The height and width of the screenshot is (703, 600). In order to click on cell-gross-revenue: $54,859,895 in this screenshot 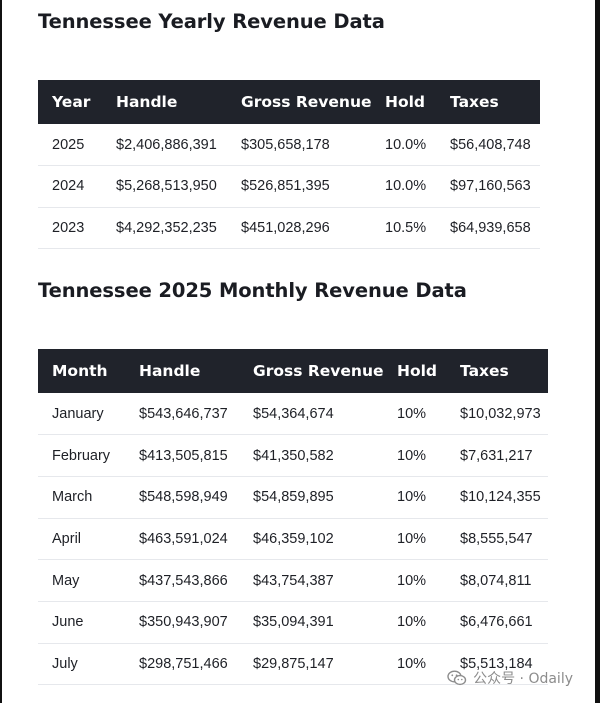, I will do `click(311, 497)`.